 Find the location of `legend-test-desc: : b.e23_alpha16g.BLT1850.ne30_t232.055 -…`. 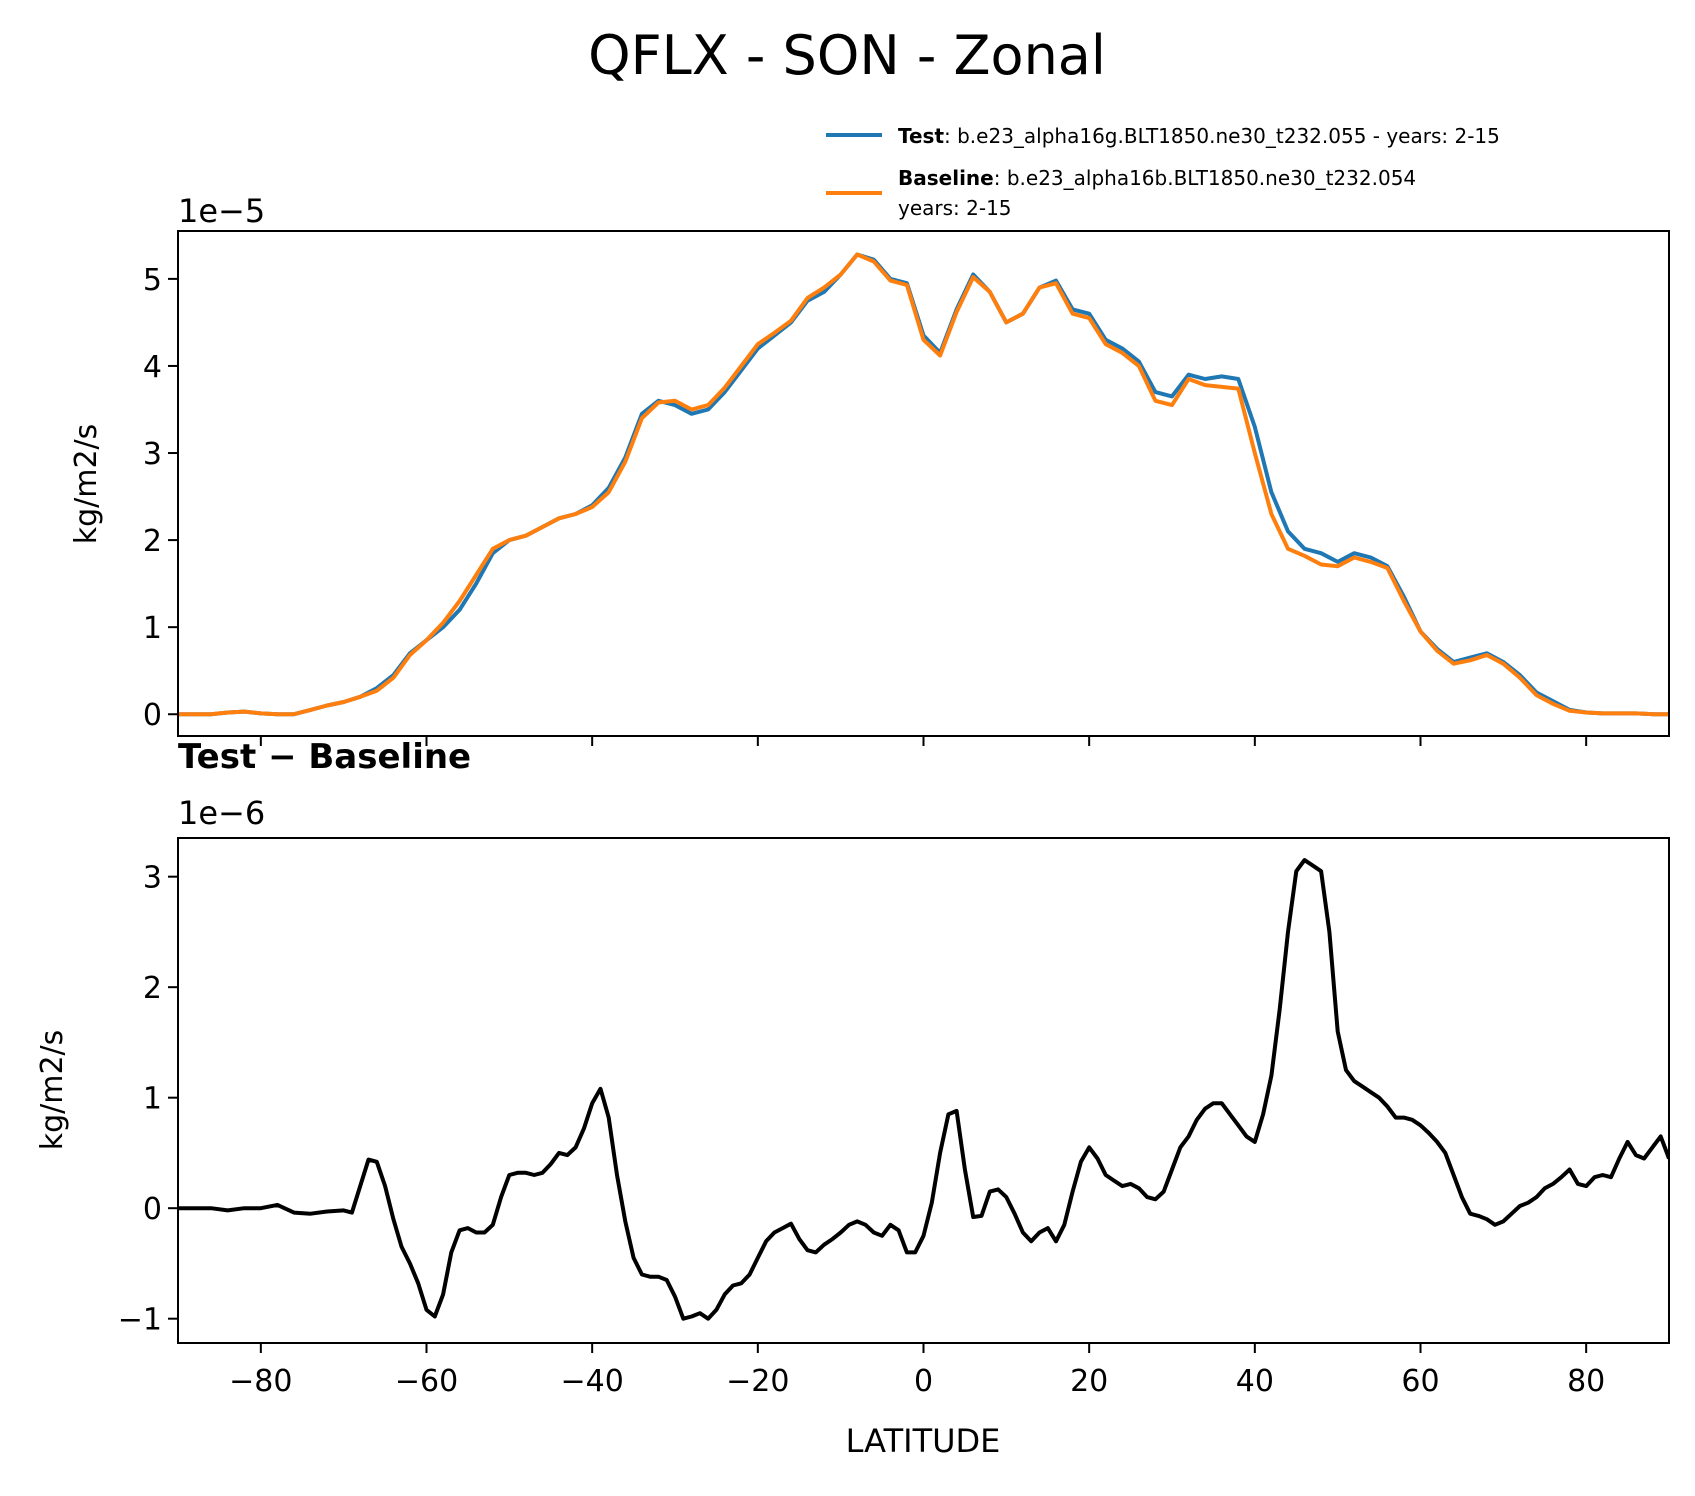

legend-test-desc: : b.e23_alpha16g.BLT1850.ne30_t232.055 -… is located at coordinates (1222, 136).